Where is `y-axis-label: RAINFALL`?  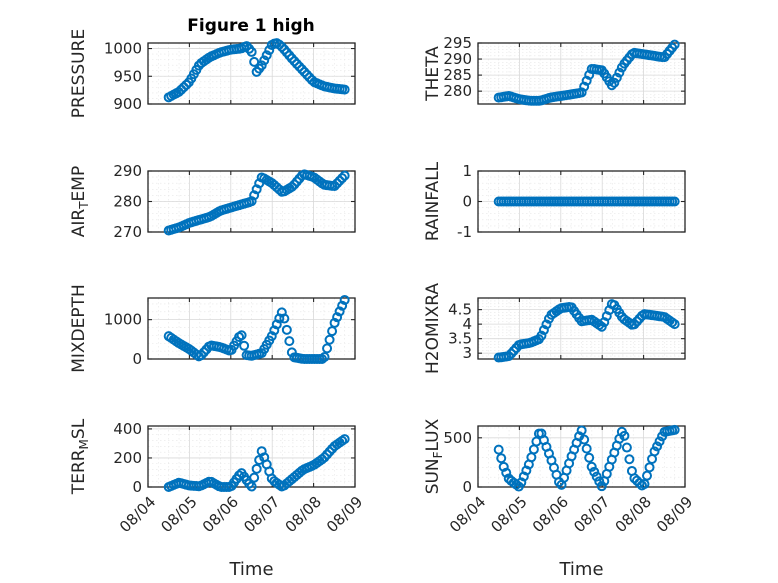
y-axis-label: RAINFALL is located at coordinates (433, 201).